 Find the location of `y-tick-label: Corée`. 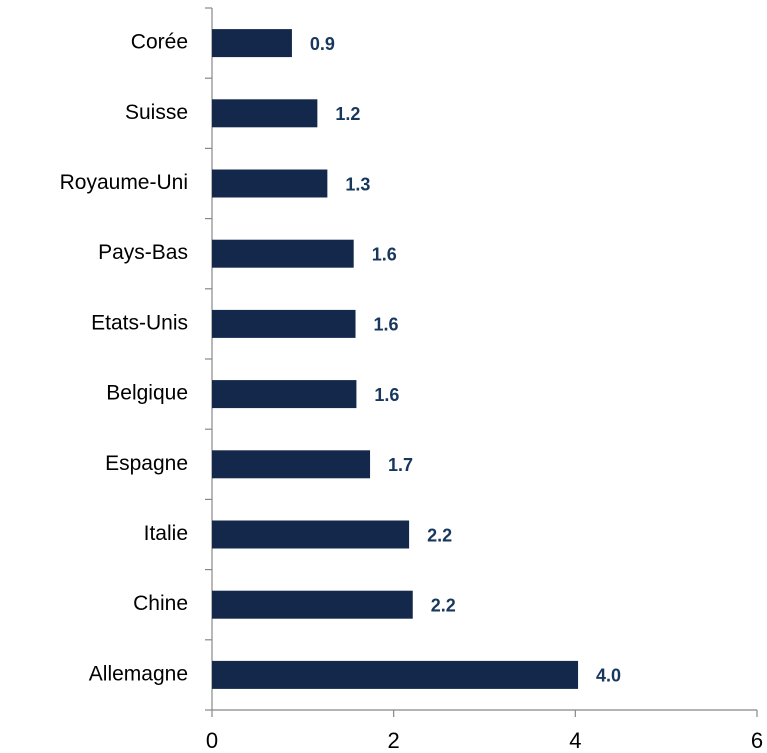

y-tick-label: Corée is located at coordinates (159, 42).